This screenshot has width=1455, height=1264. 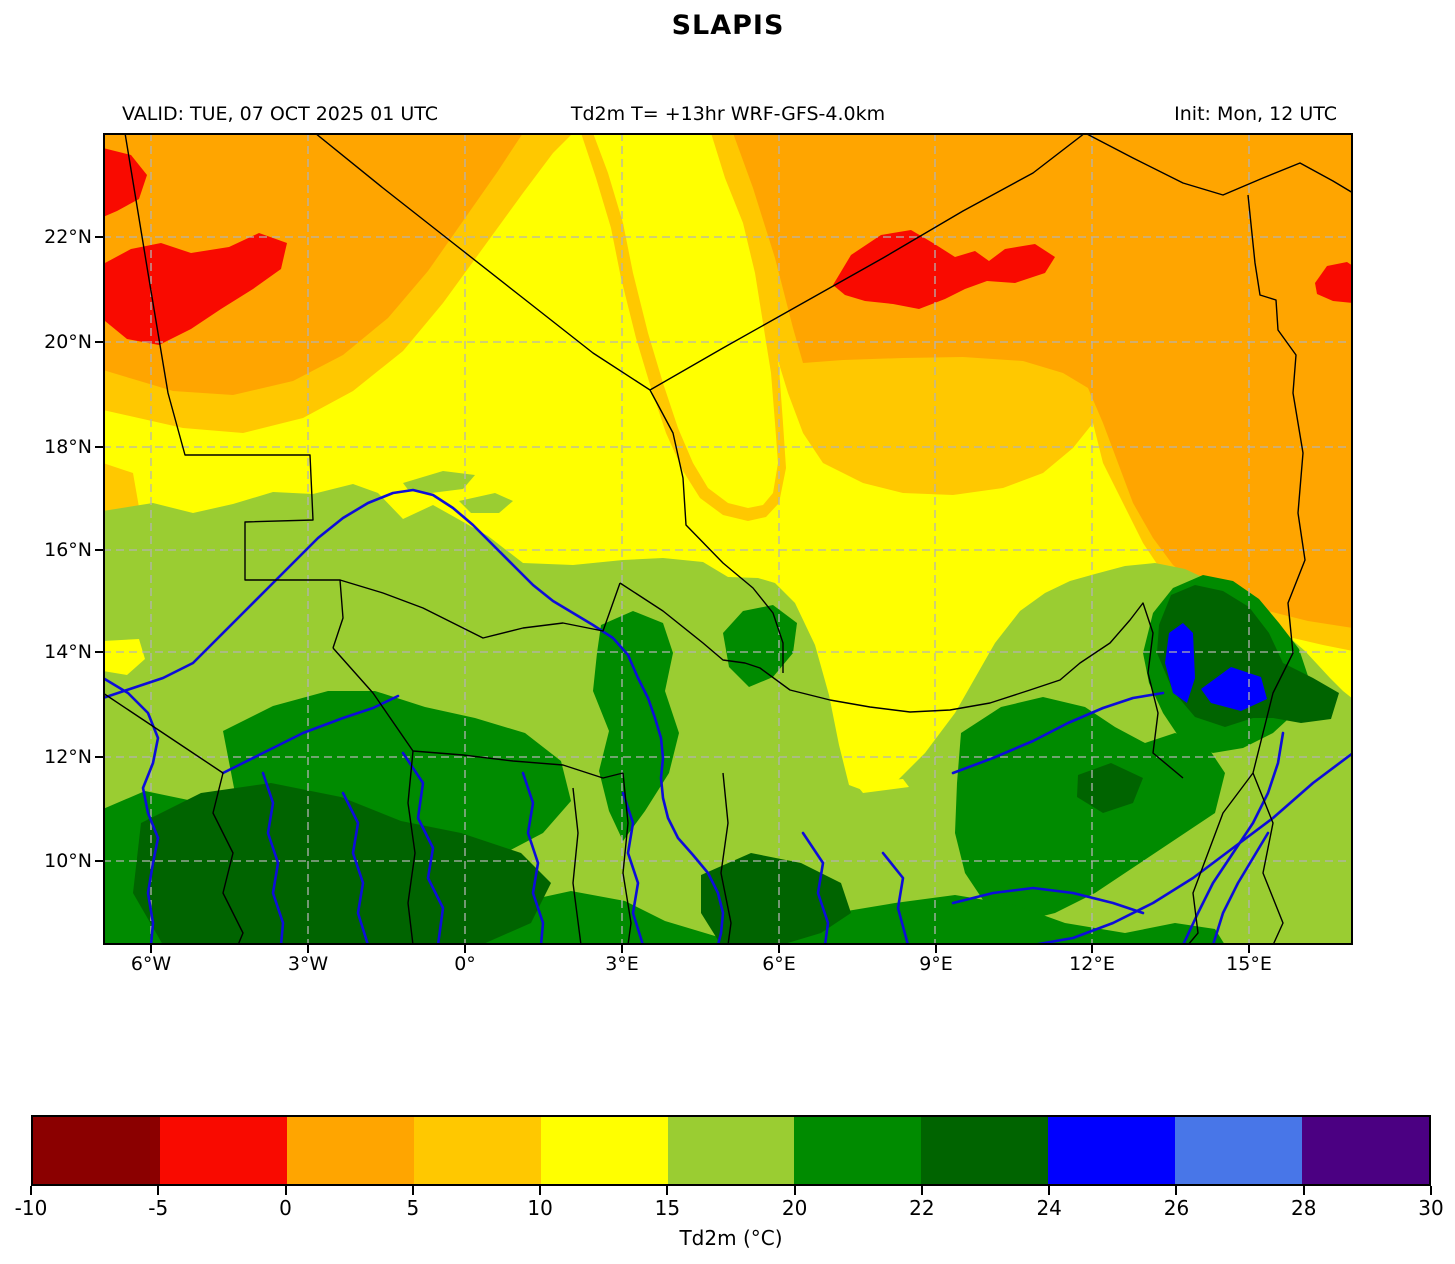 What do you see at coordinates (936, 964) in the screenshot?
I see `x-tick-label: 9°E` at bounding box center [936, 964].